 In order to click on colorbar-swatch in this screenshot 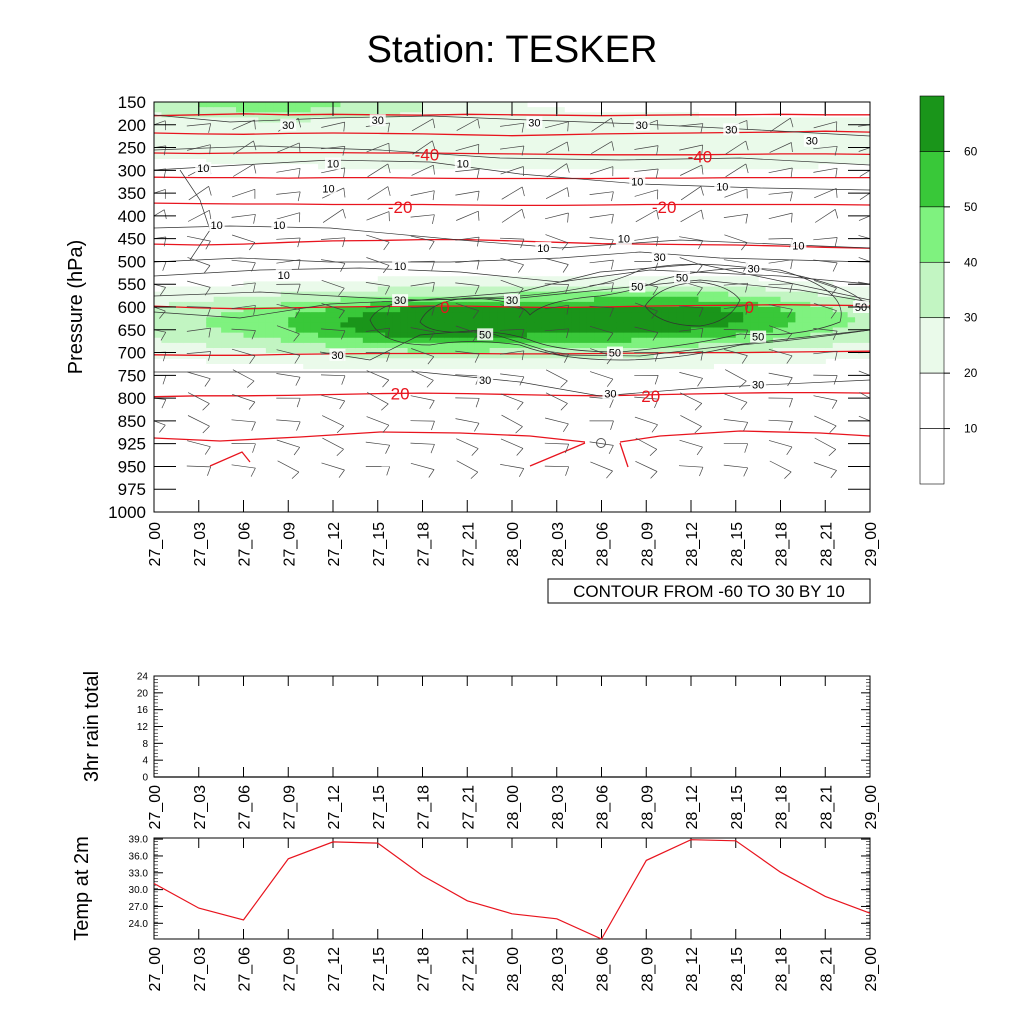, I will do `click(932, 345)`.